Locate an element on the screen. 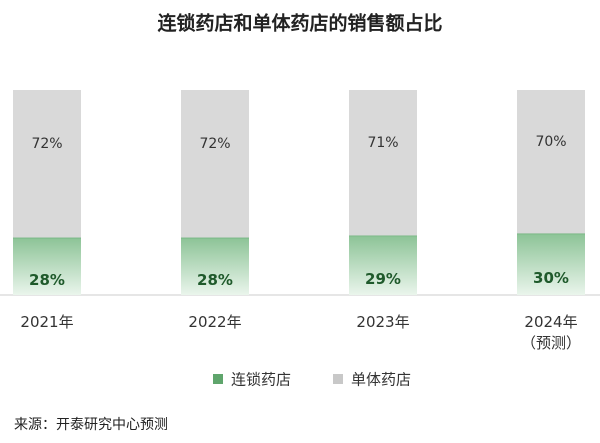 This screenshot has width=600, height=443. legend-label: 连锁药店 is located at coordinates (261, 380).